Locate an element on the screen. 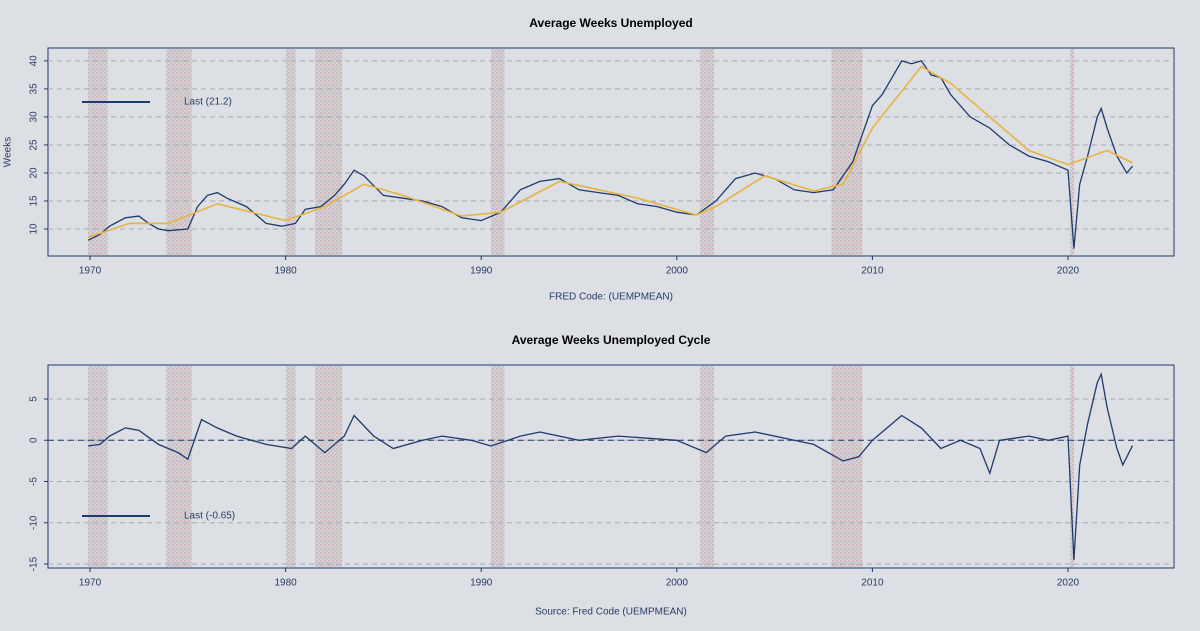 The height and width of the screenshot is (631, 1200). y-tick-label: 10 is located at coordinates (34, 229).